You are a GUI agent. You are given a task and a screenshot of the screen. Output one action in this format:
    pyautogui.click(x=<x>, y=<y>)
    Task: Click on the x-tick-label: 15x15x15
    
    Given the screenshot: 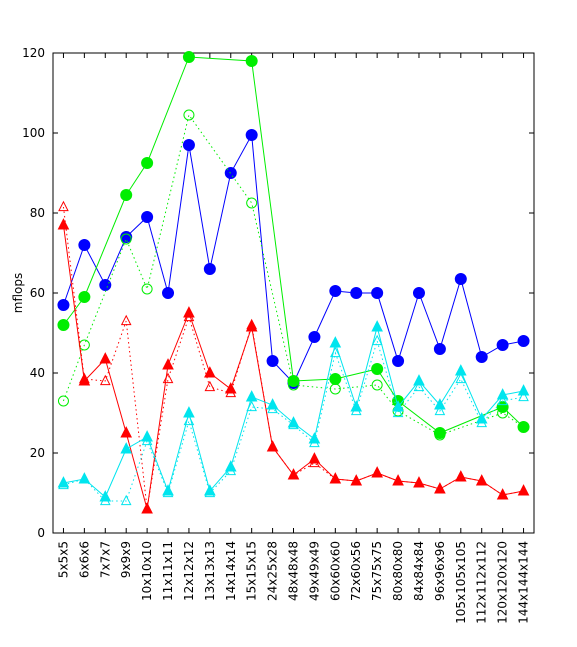 What is the action you would take?
    pyautogui.click(x=252, y=571)
    